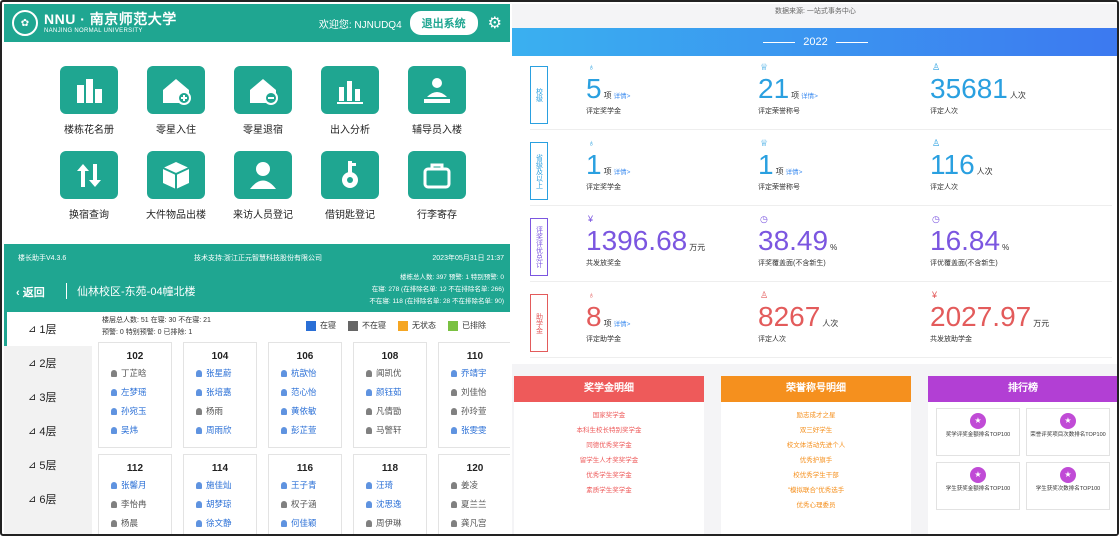 The image size is (1119, 536). Describe the element at coordinates (48, 397) in the screenshot. I see `floor-tab: ⊿ 3层` at that location.